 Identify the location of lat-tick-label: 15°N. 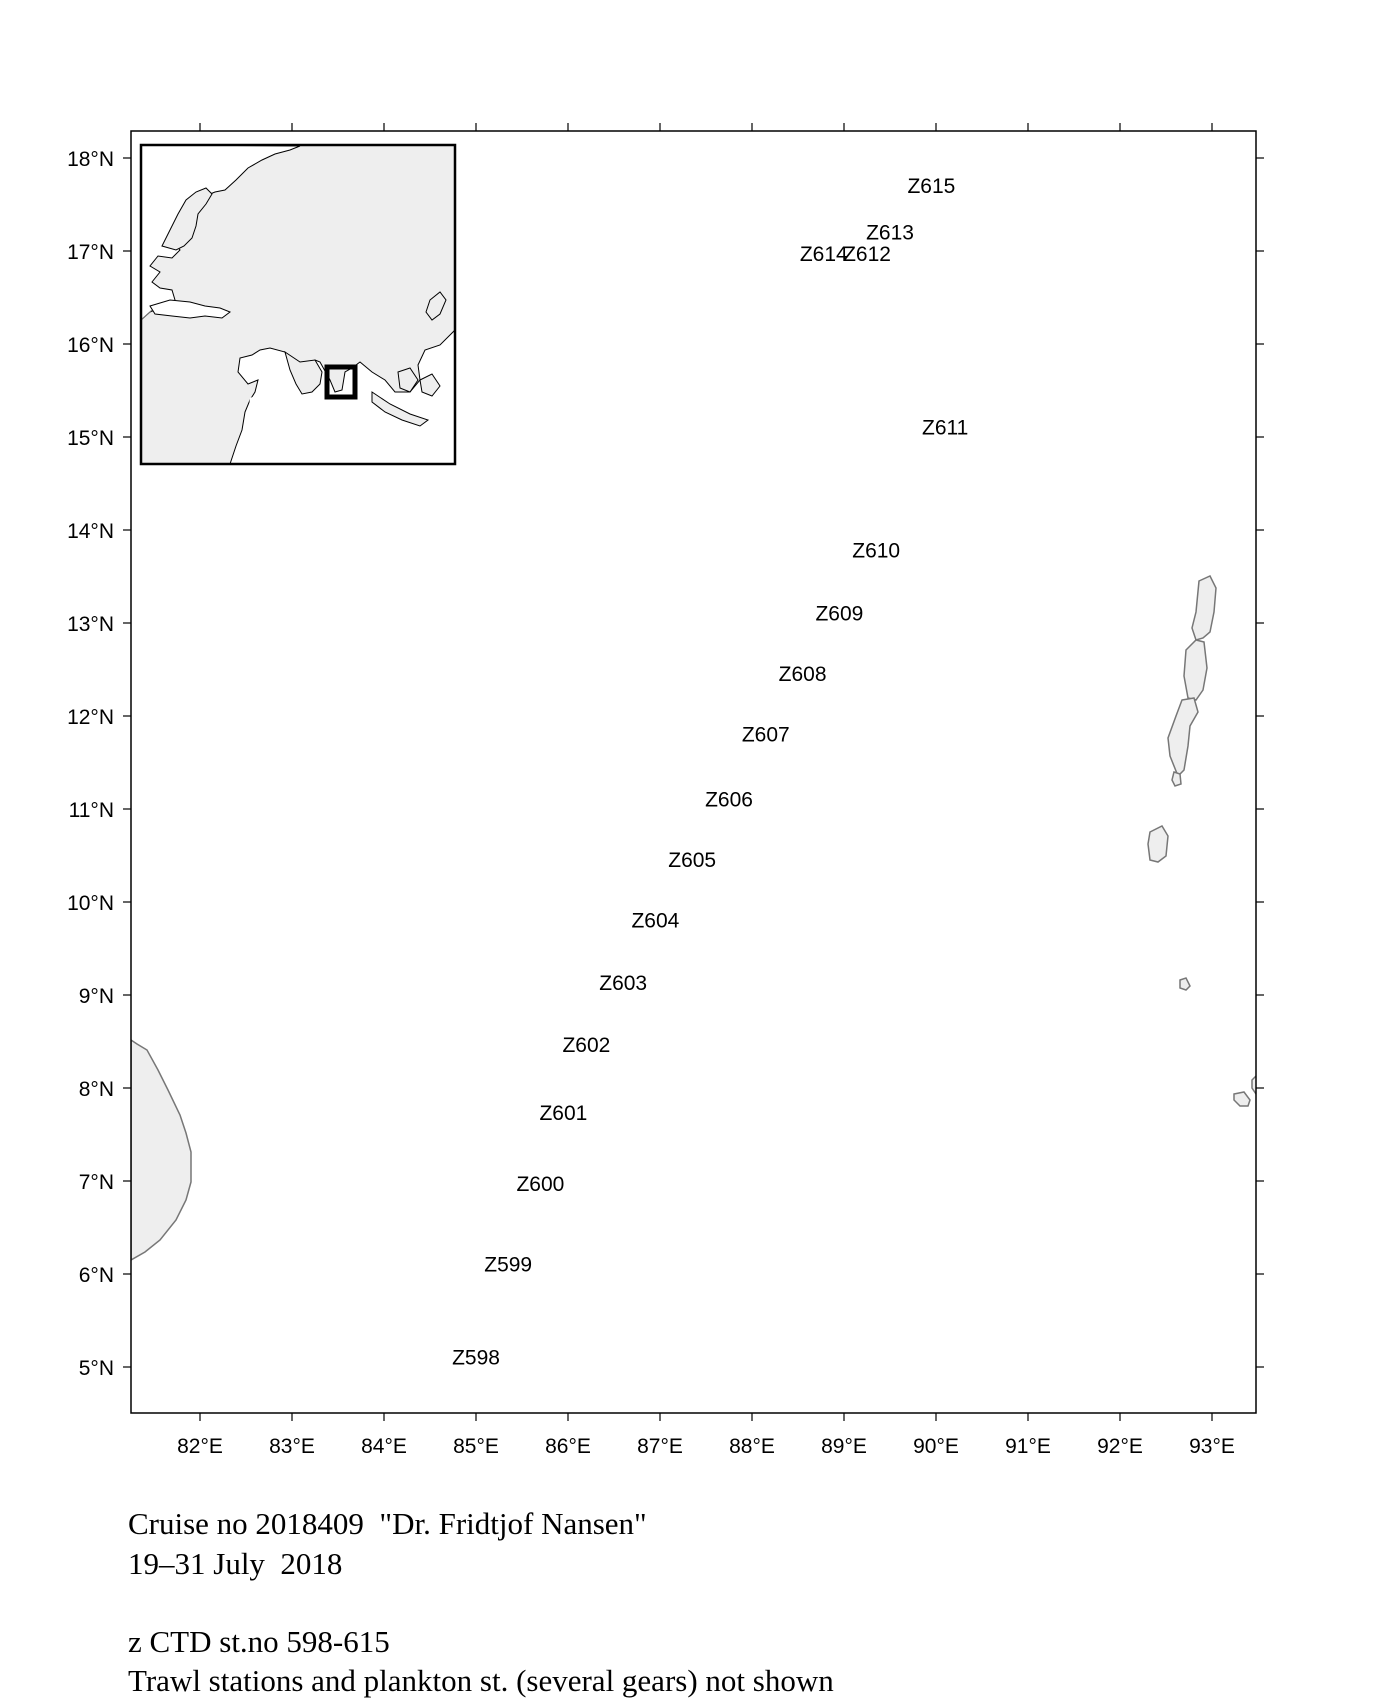
(90, 438).